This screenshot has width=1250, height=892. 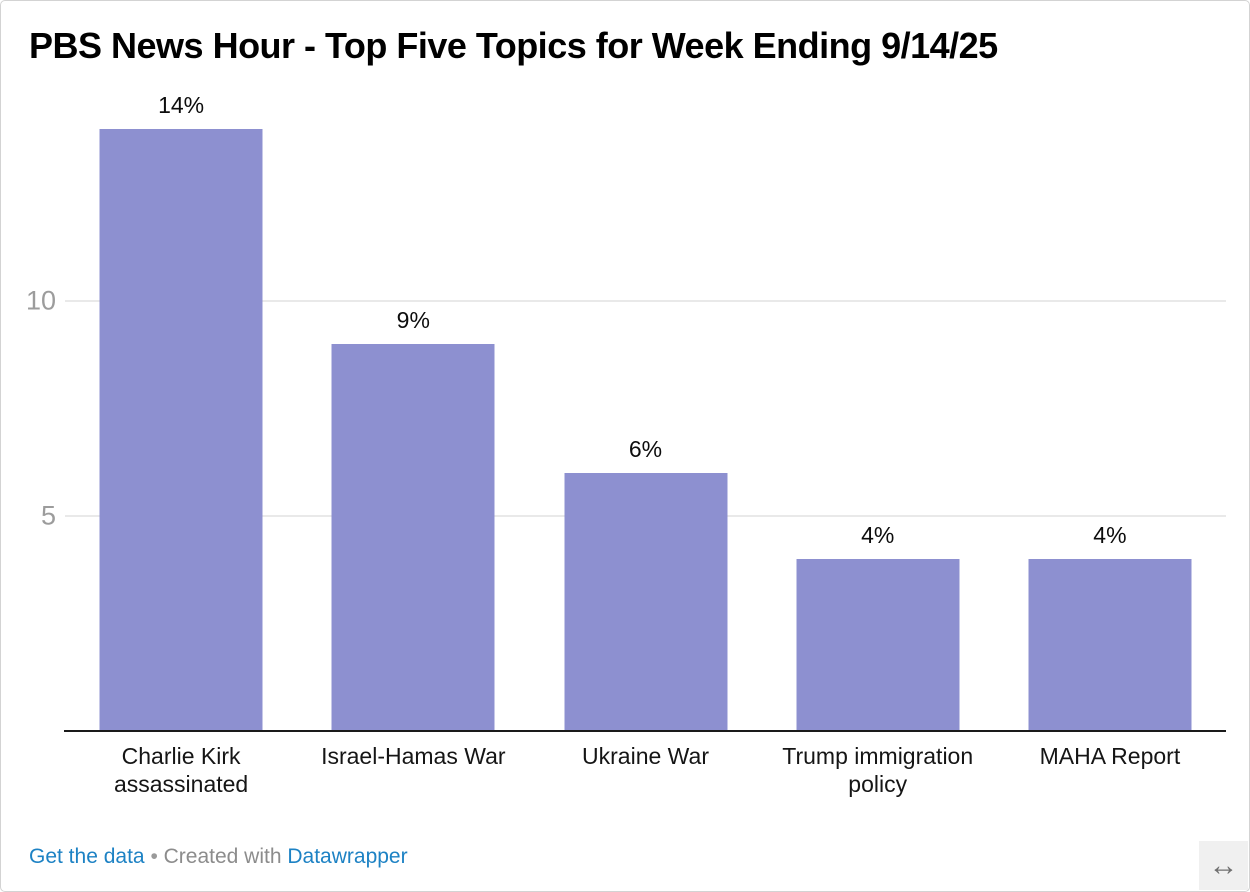 I want to click on chart-footer: Get the data • Created with Datawrapper, so click(x=218, y=857).